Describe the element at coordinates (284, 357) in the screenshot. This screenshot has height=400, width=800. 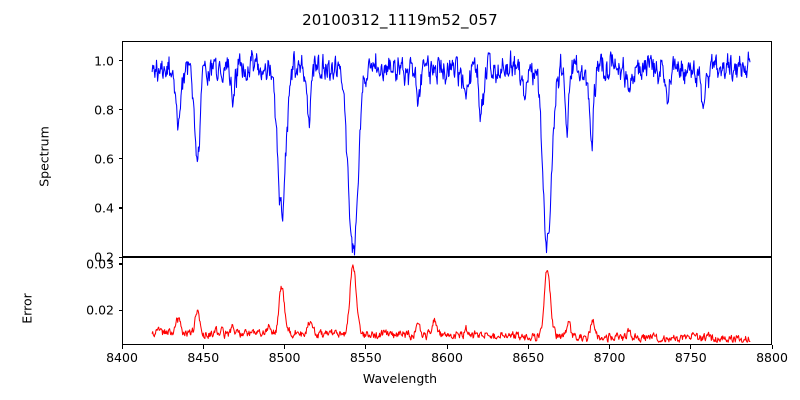
I see `x-tick-label: 8500` at that location.